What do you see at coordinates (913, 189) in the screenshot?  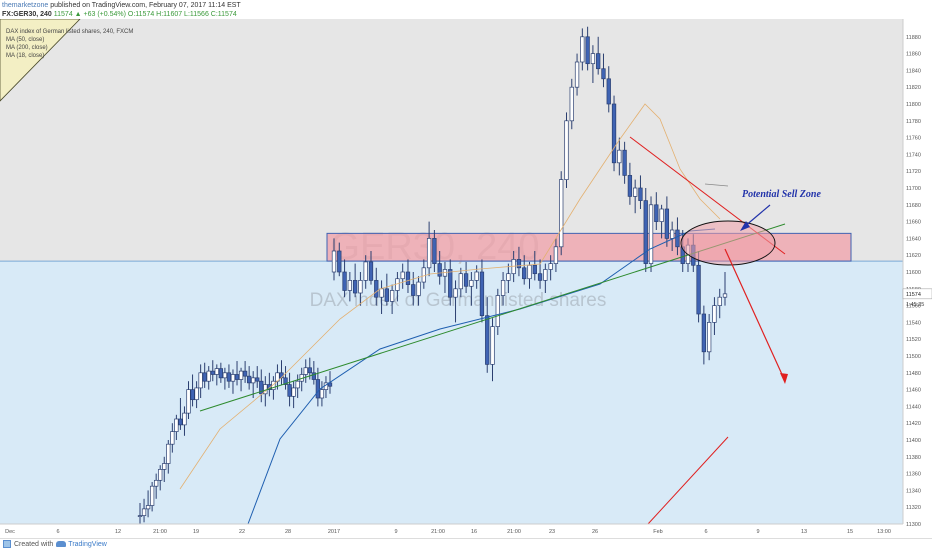 I see `price-tick-label: 11700` at bounding box center [913, 189].